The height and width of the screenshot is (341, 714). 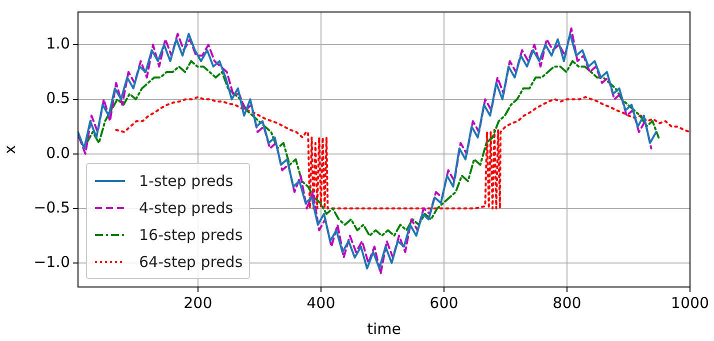 I want to click on legend-label: 64-step preds, so click(x=191, y=261).